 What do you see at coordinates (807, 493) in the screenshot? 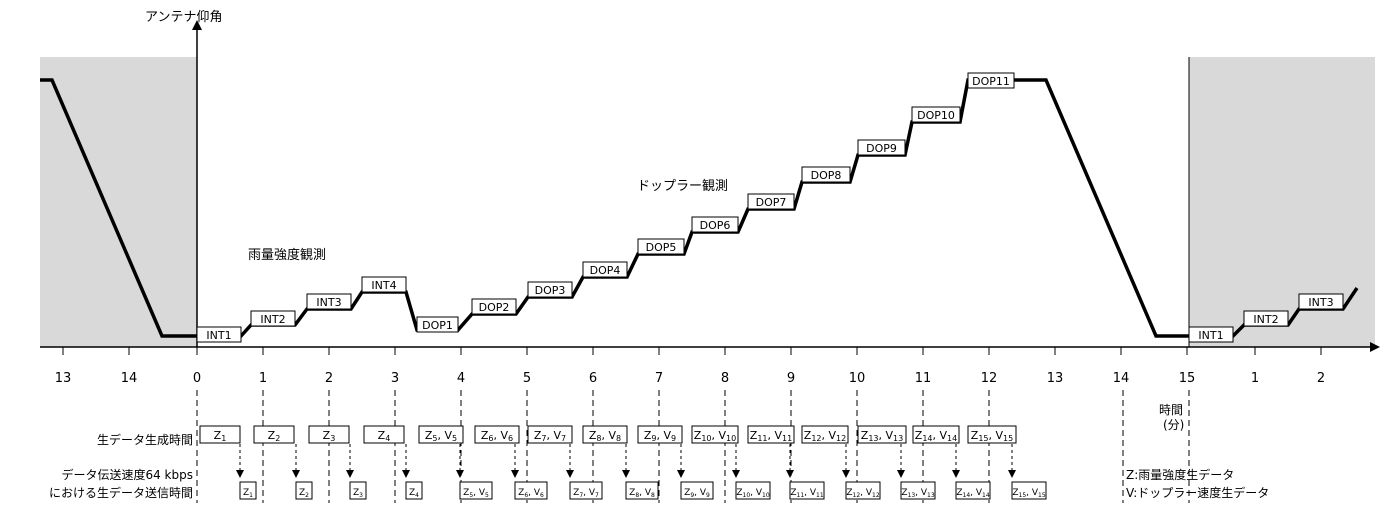
I see `data-box-label: Z11, V11` at bounding box center [807, 493].